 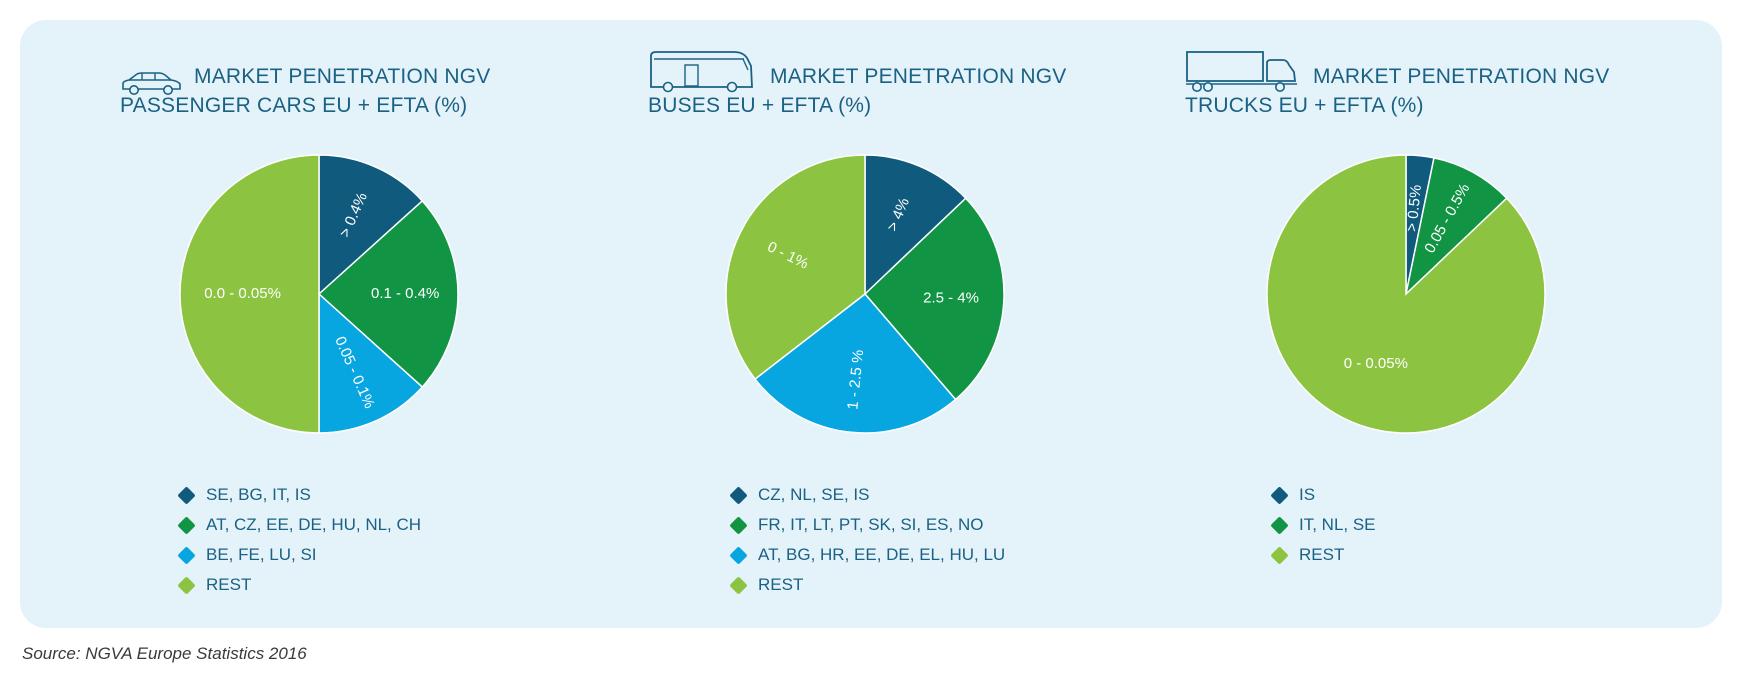 What do you see at coordinates (871, 524) in the screenshot?
I see `legend-label: FR, IT, LT, PT, SK, SI, ES, NO` at bounding box center [871, 524].